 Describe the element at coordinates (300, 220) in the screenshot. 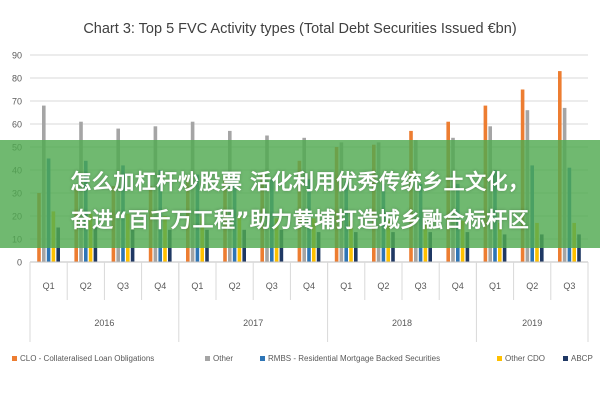

I see `overlay-text-line-2: 奋进“百千万工程”助力黄埔打造城乡融合标杆区` at that location.